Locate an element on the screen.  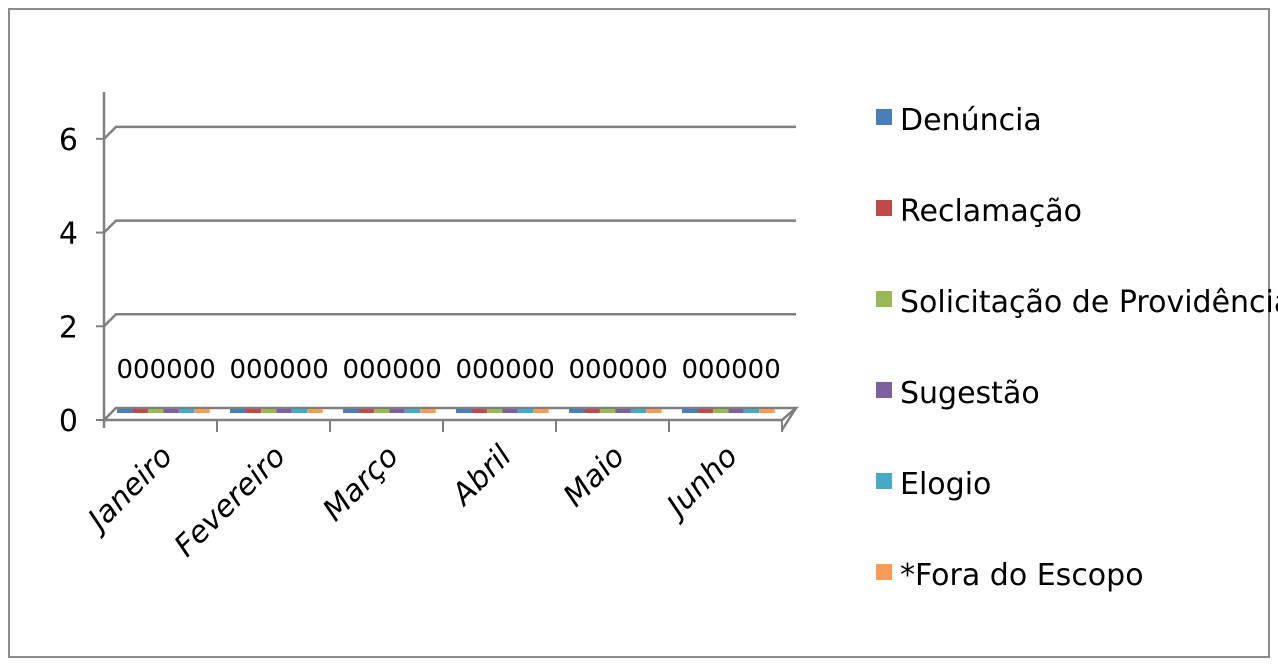
y-tick-label: 4 is located at coordinates (68, 234).